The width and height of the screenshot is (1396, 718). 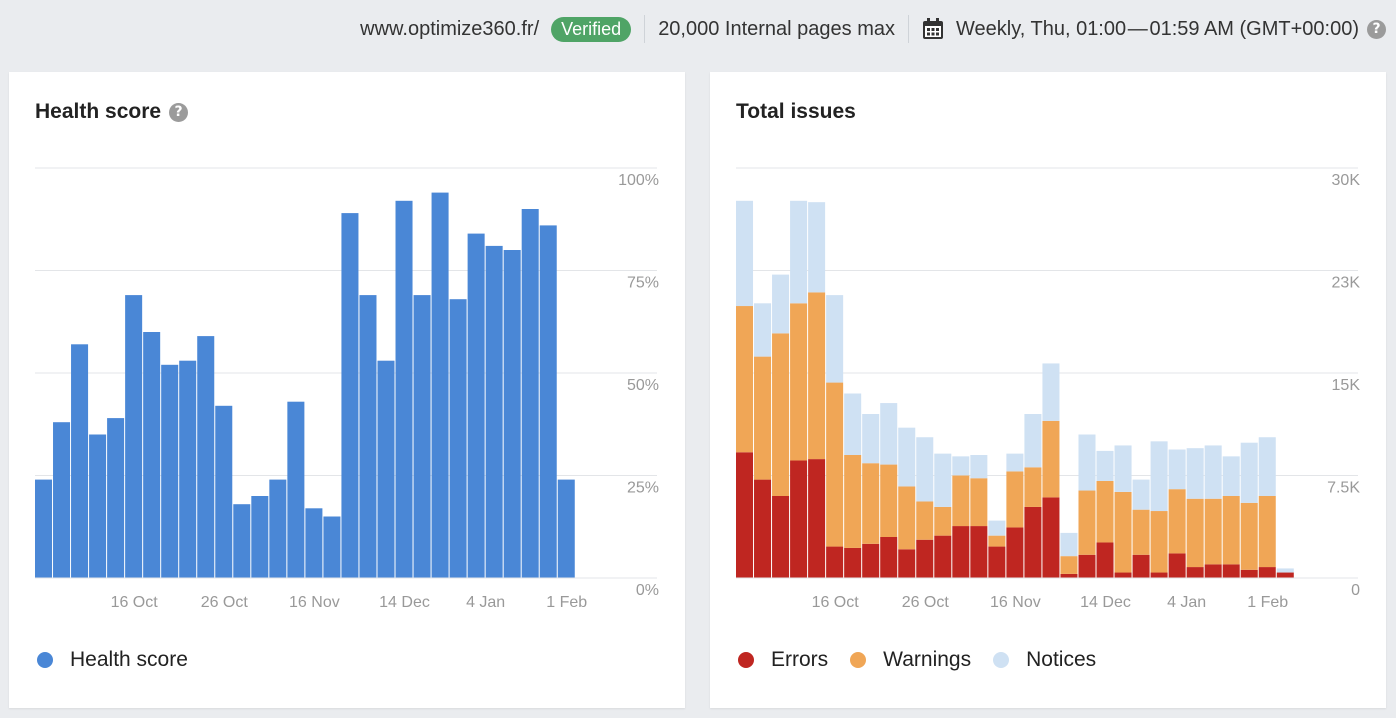 What do you see at coordinates (450, 28) in the screenshot?
I see `site-domain: www.optimize360.fr/` at bounding box center [450, 28].